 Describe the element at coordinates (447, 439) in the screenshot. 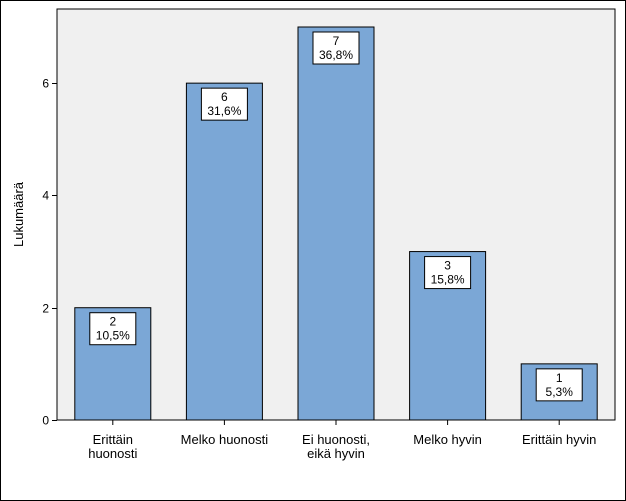

I see `category-label: Melko hyvin` at that location.